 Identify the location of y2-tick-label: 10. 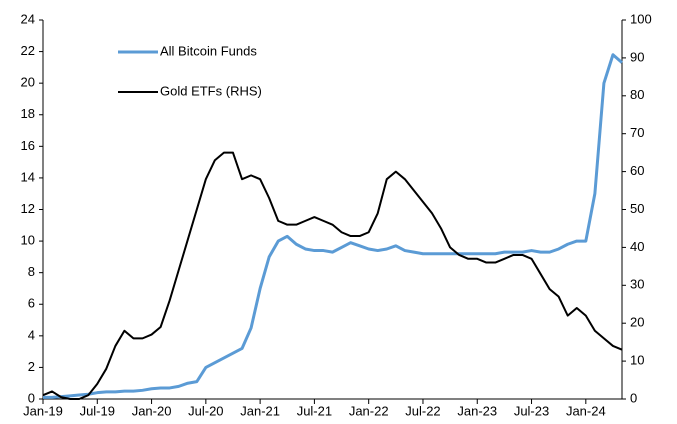
(637, 360).